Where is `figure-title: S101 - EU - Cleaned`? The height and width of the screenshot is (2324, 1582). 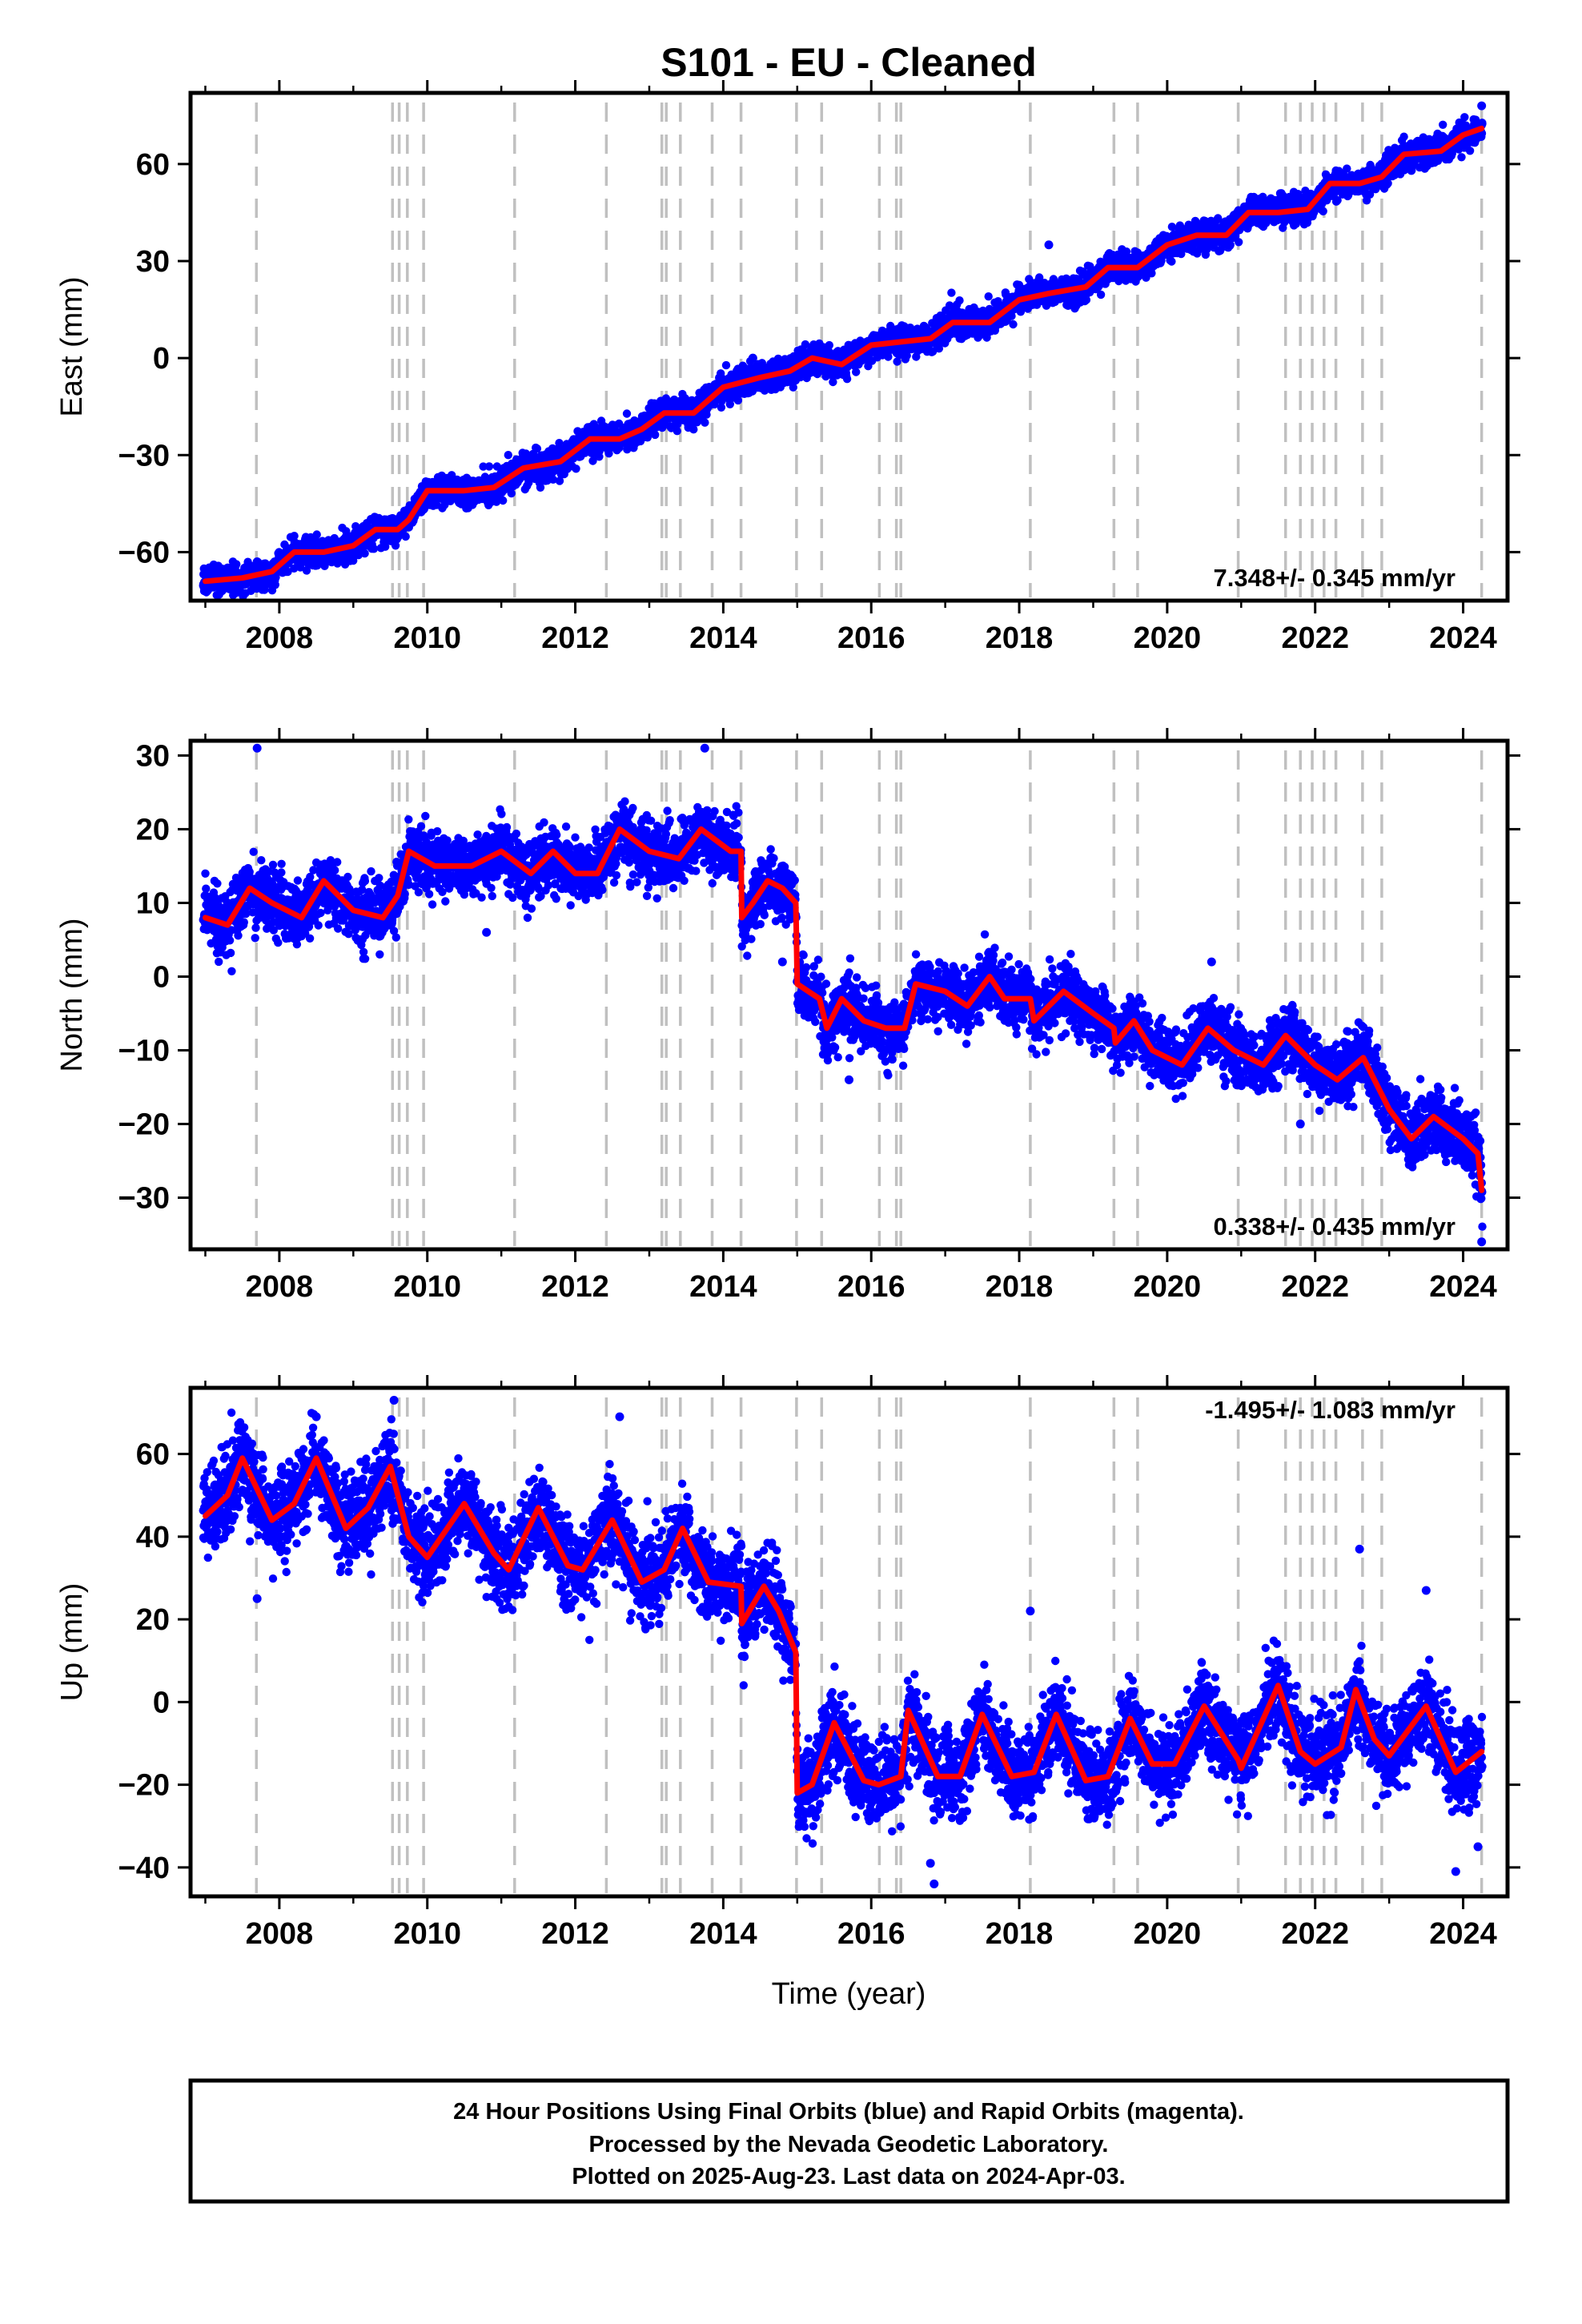 figure-title: S101 - EU - Cleaned is located at coordinates (849, 62).